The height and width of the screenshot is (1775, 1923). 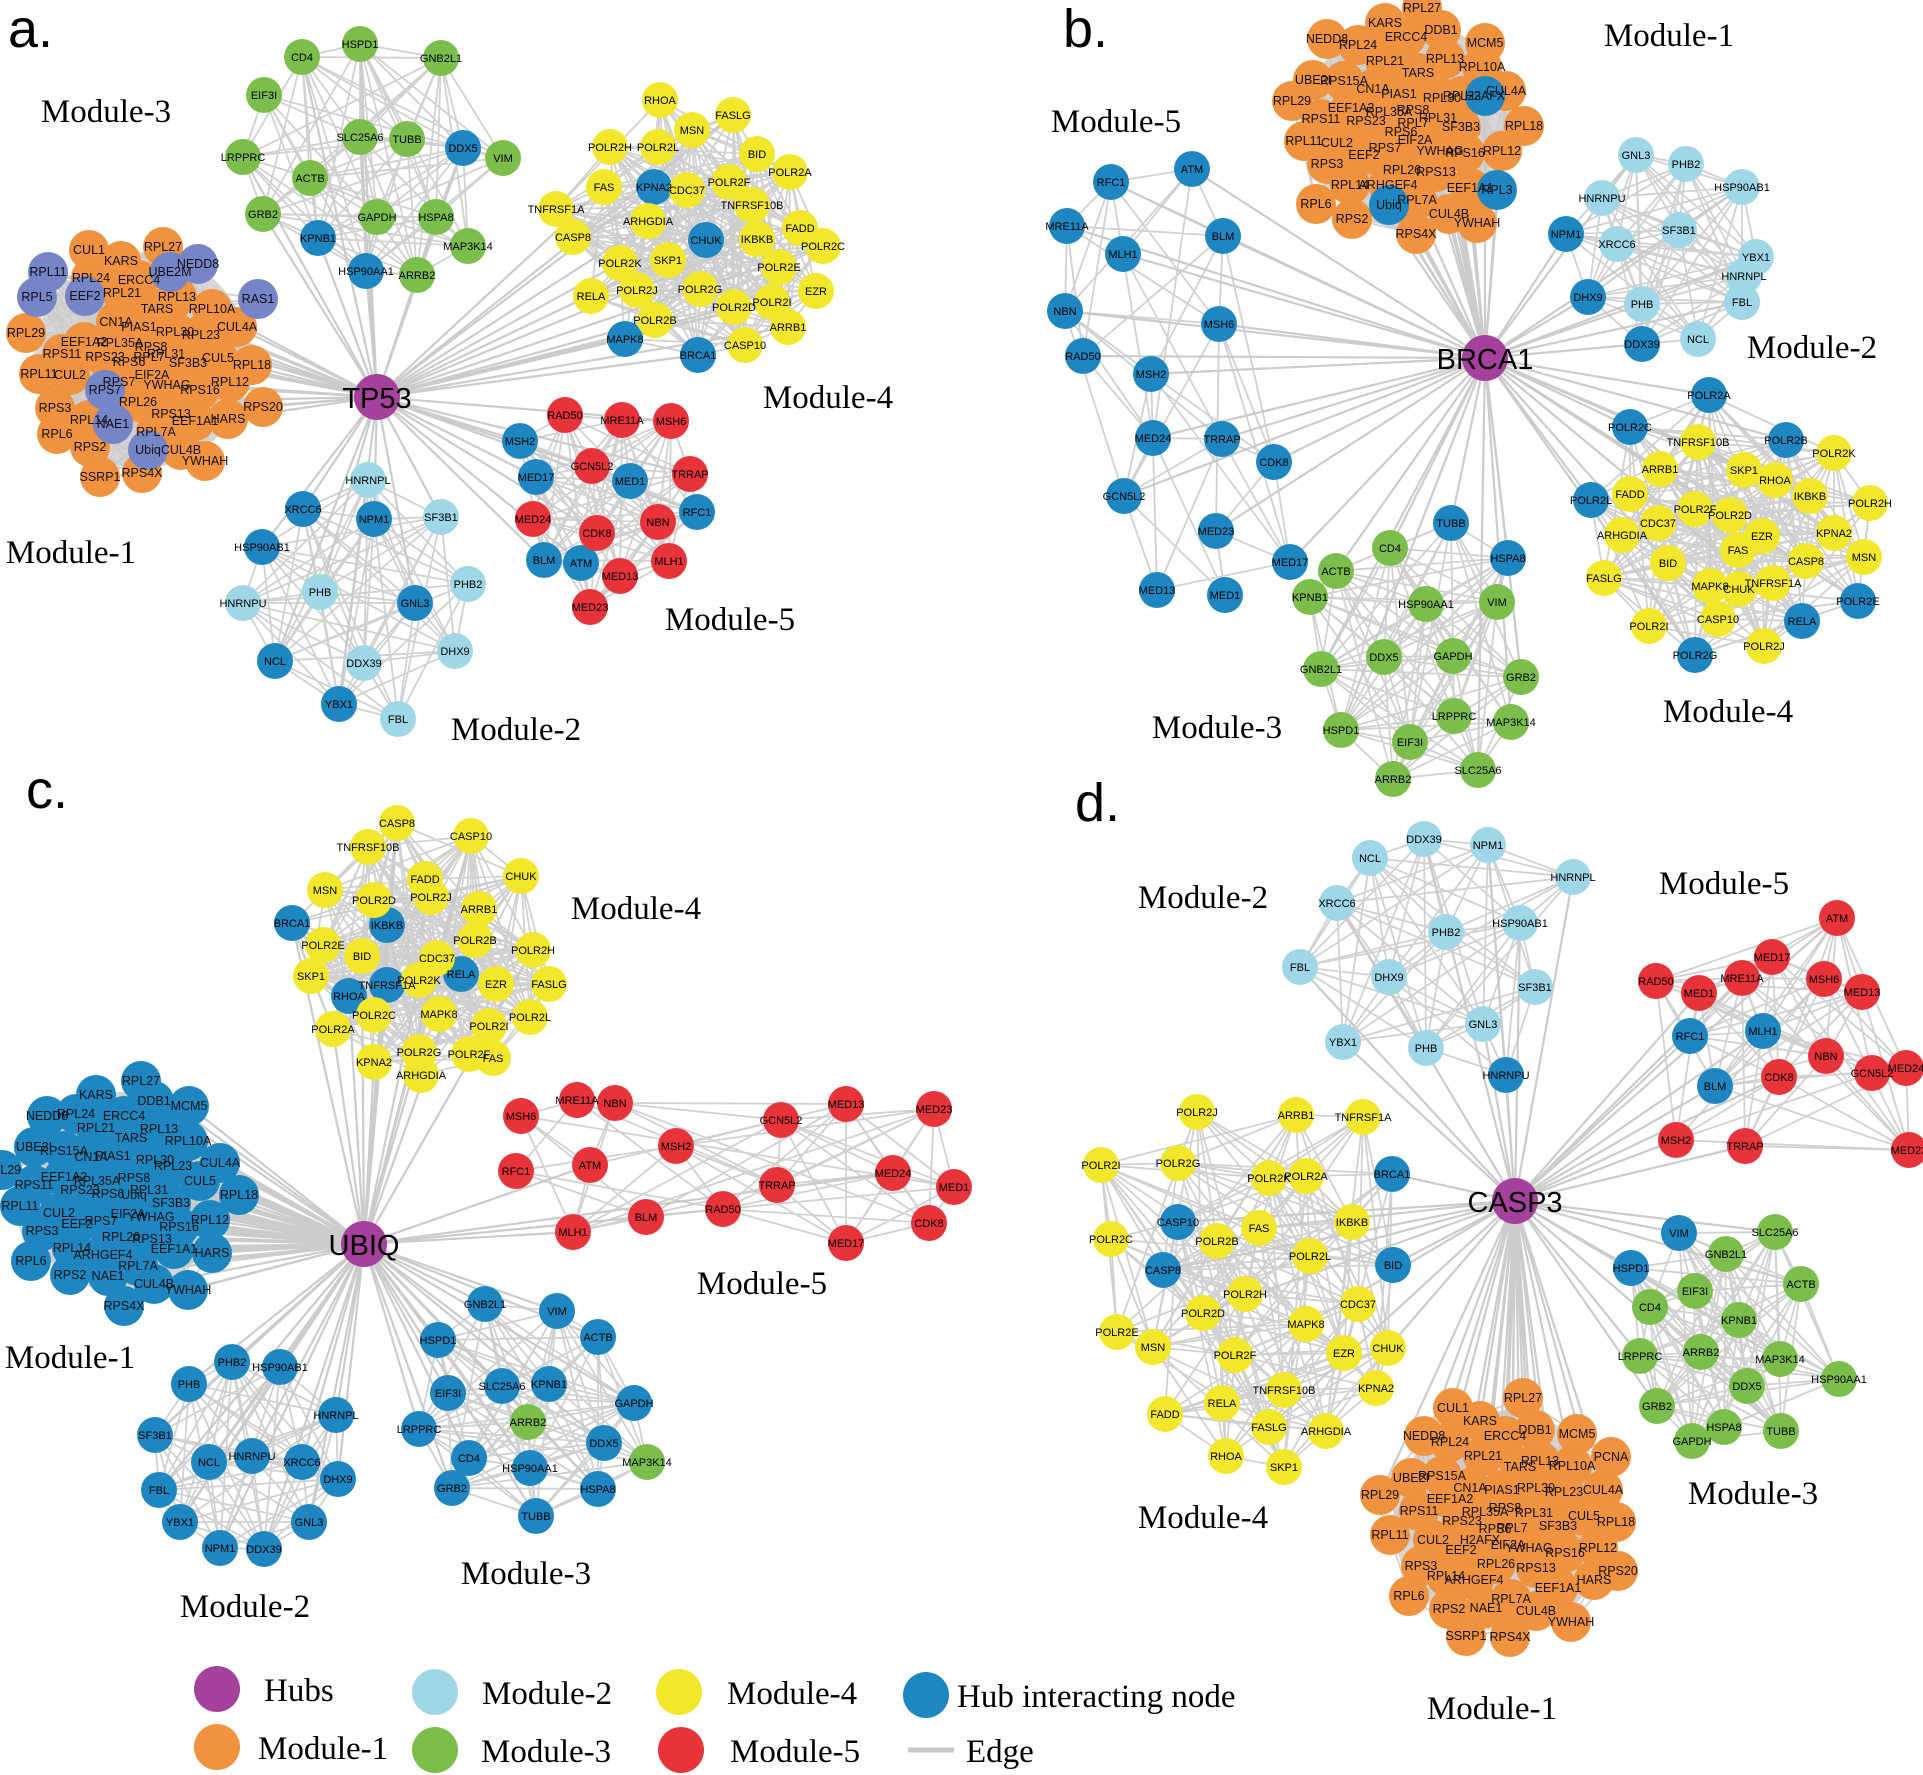 What do you see at coordinates (1699, 994) in the screenshot?
I see `svg-text: MED1` at bounding box center [1699, 994].